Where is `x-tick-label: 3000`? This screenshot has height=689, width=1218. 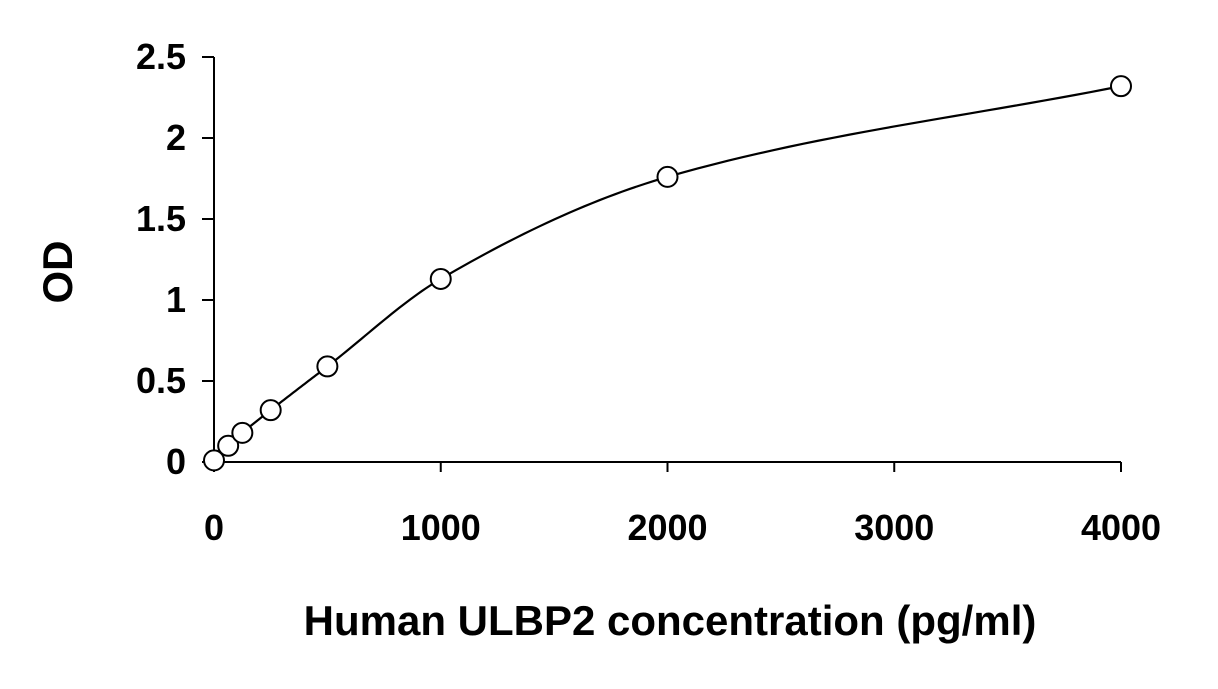
x-tick-label: 3000 is located at coordinates (894, 527).